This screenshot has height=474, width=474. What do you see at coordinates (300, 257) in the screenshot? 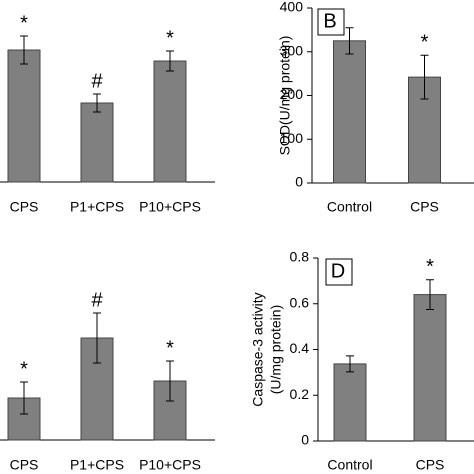
I see `y-tick-label: 0.8` at bounding box center [300, 257].